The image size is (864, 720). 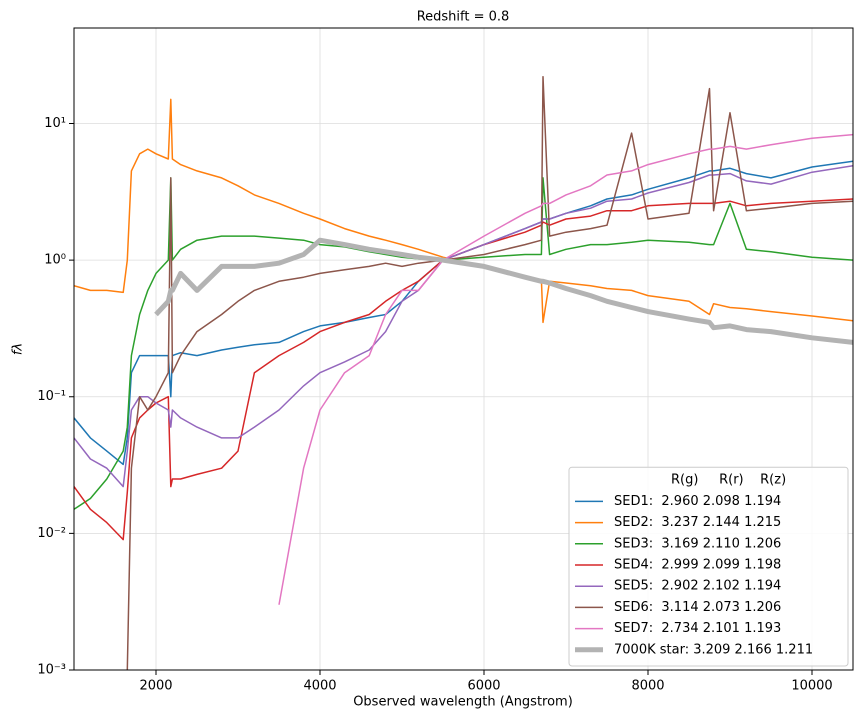 I want to click on series-line, so click(x=503, y=291).